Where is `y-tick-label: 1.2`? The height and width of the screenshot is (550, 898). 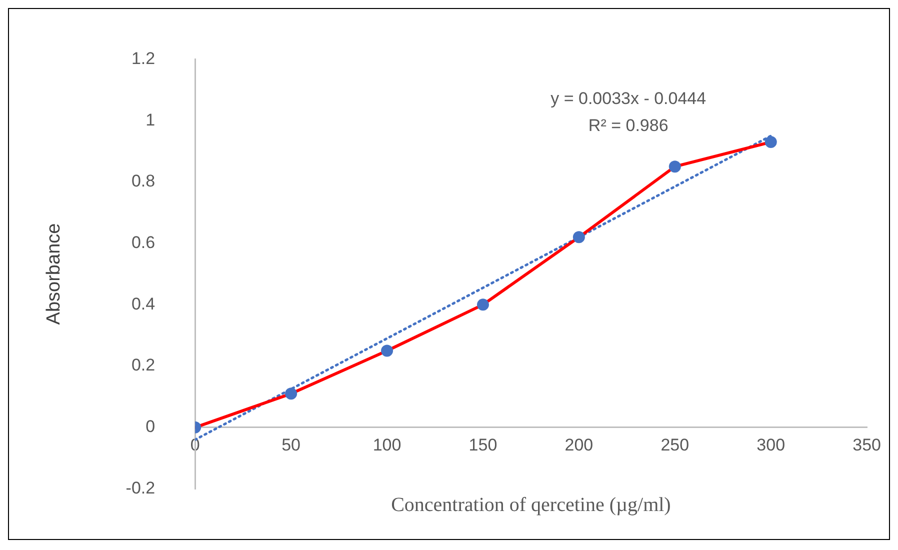 y-tick-label: 1.2 is located at coordinates (143, 58).